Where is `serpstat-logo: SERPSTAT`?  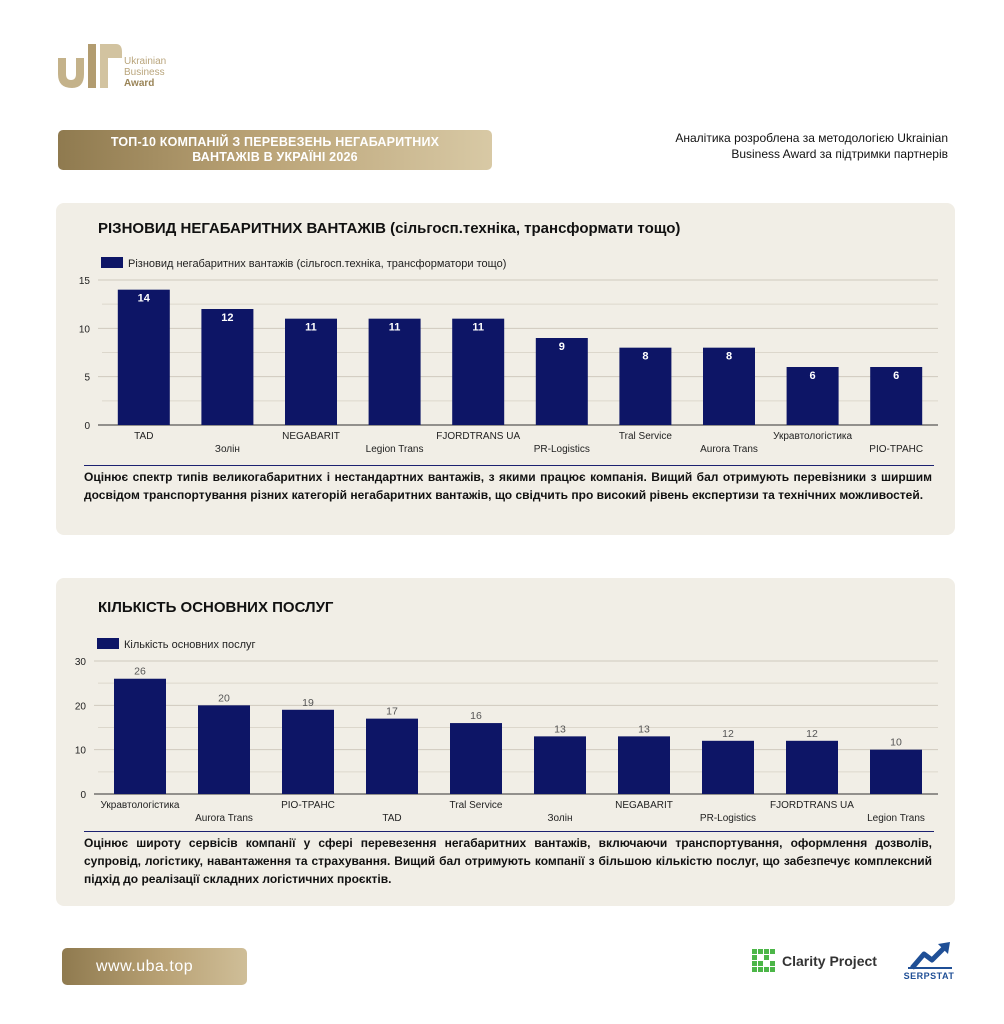
serpstat-logo: SERPSTAT is located at coordinates (929, 962).